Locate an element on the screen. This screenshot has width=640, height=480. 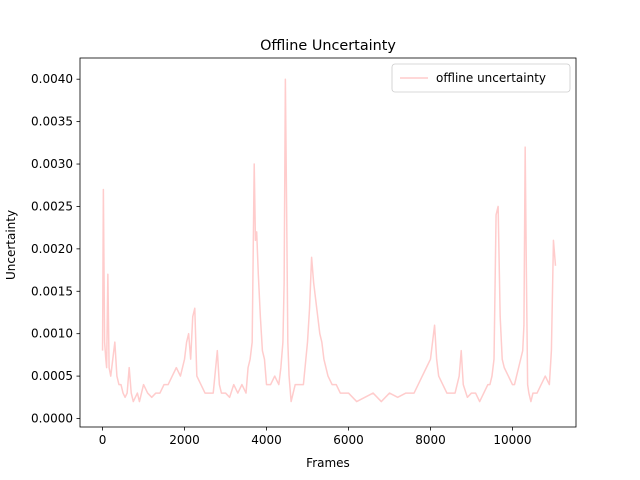
x-tick-label: 4000 is located at coordinates (266, 440).